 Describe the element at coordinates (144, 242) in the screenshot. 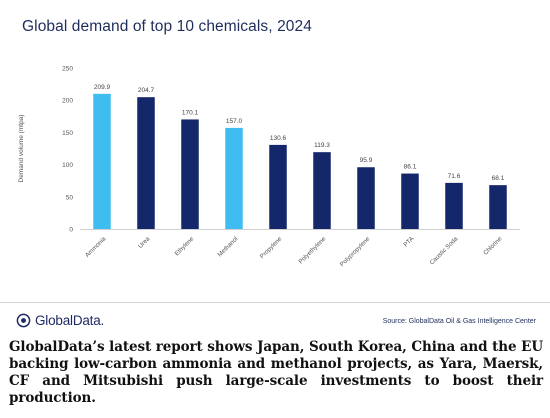

I see `x-tick-label: Urea` at that location.